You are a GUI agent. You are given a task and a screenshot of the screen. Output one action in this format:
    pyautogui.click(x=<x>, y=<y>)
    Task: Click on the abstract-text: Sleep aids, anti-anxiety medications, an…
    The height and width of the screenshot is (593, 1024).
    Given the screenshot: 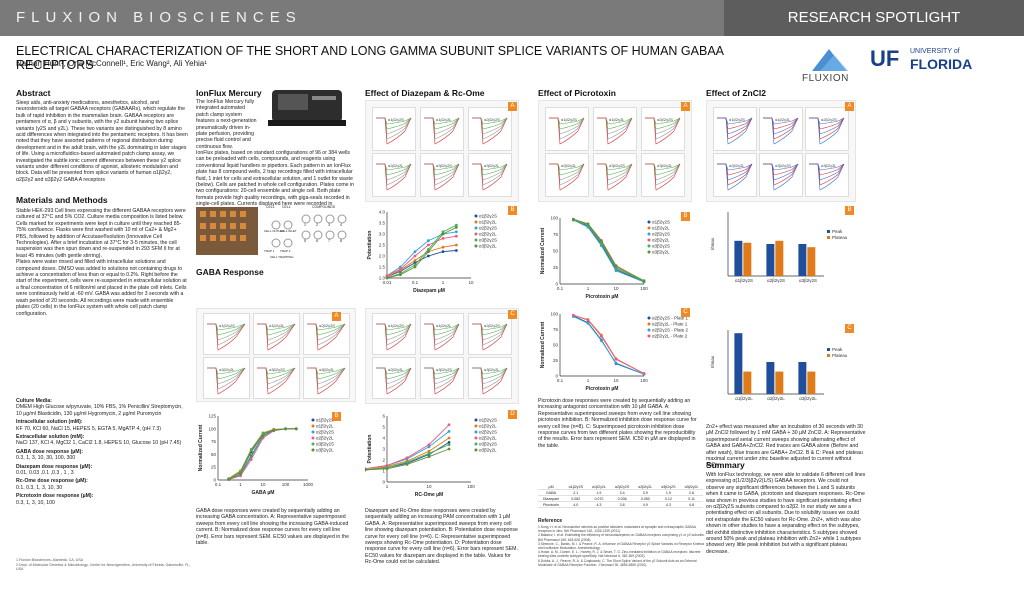 What is the action you would take?
    pyautogui.click(x=102, y=141)
    